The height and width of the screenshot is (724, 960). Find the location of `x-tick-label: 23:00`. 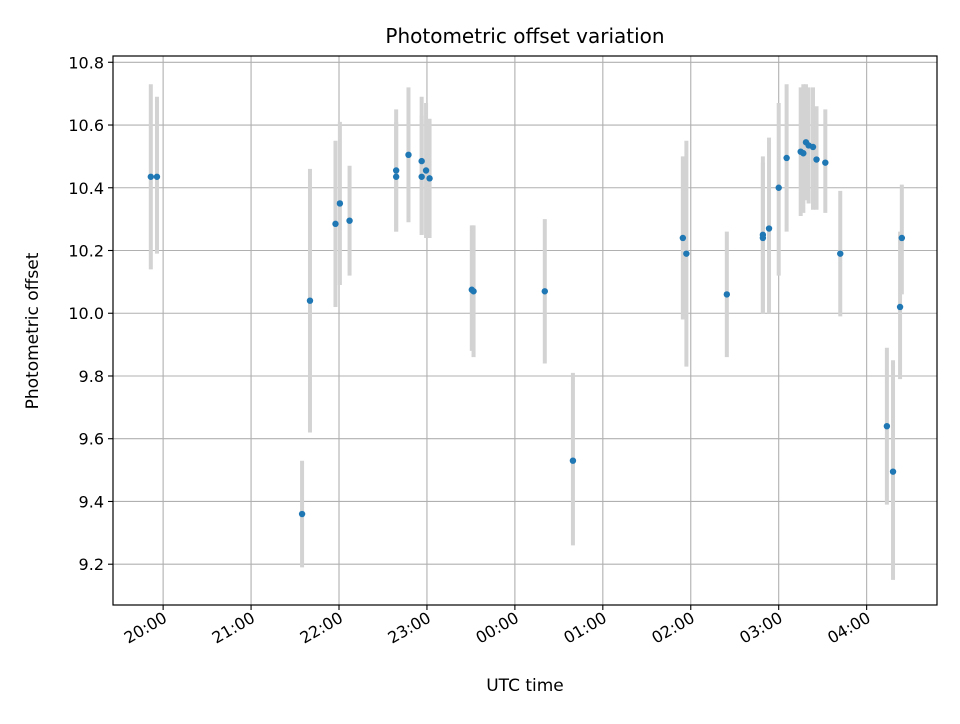

x-tick-label: 23:00 is located at coordinates (409, 628).